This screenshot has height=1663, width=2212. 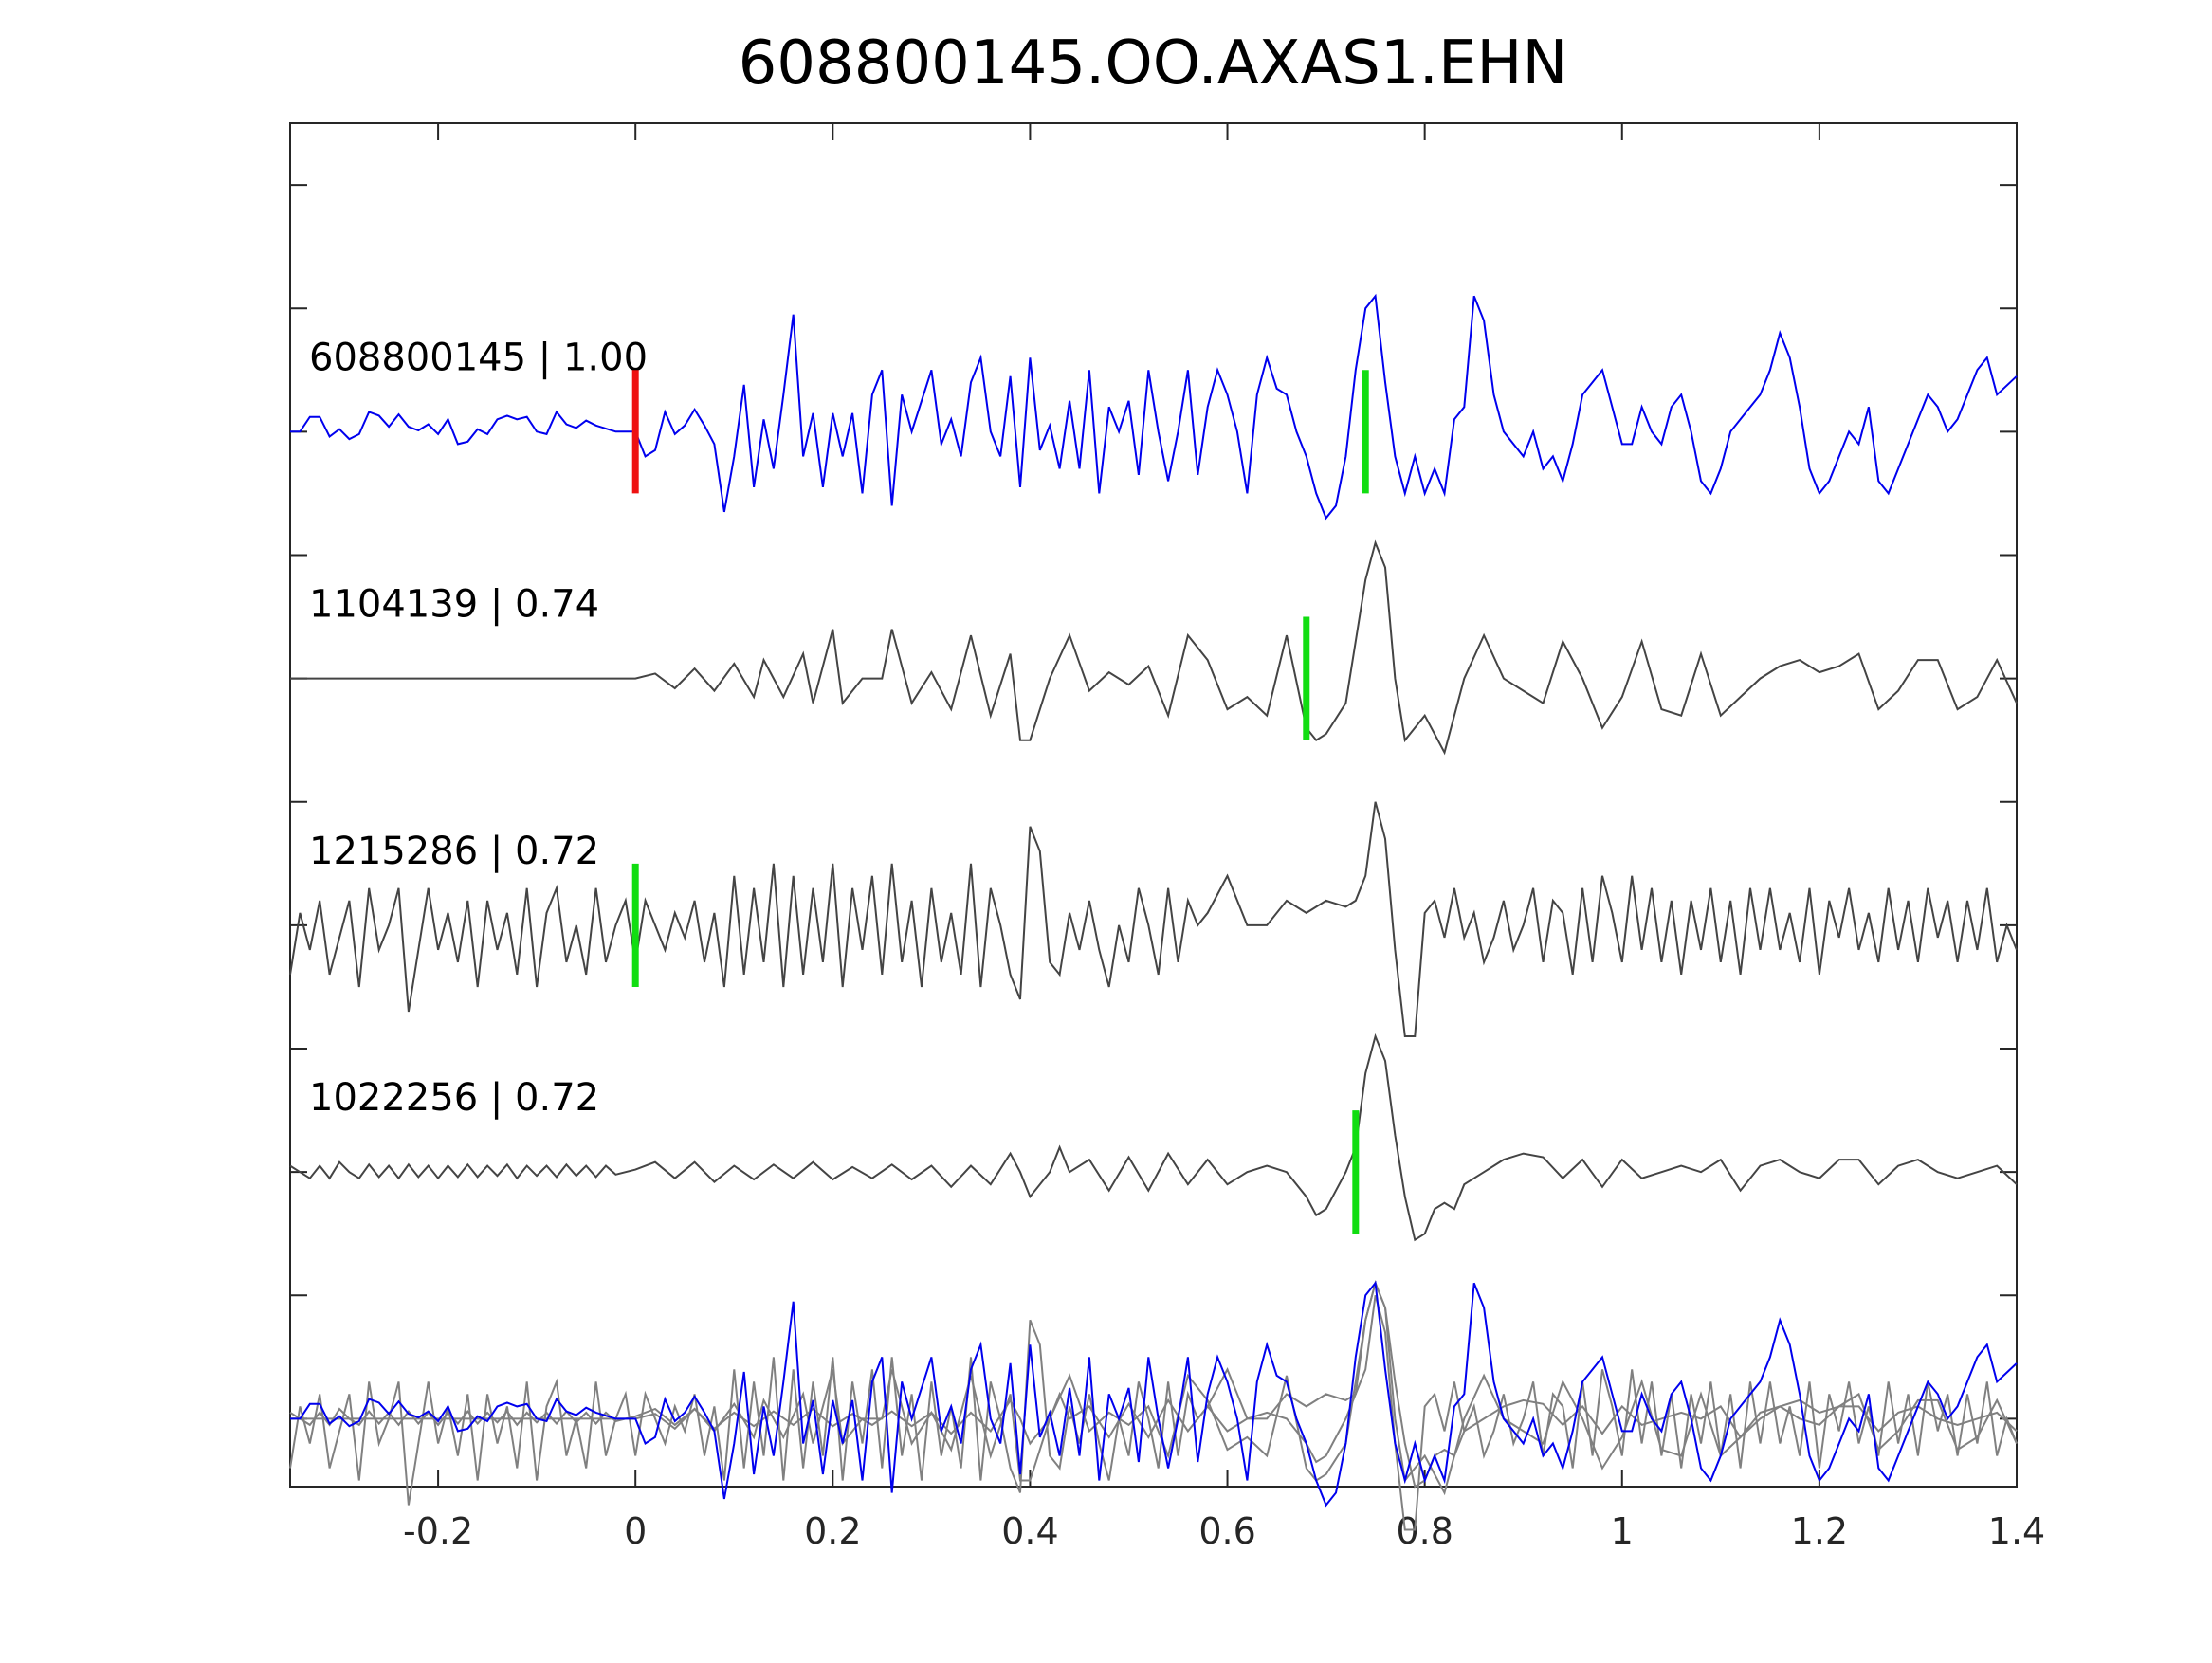 What do you see at coordinates (1029, 1531) in the screenshot?
I see `x-tick-label: 0.4` at bounding box center [1029, 1531].